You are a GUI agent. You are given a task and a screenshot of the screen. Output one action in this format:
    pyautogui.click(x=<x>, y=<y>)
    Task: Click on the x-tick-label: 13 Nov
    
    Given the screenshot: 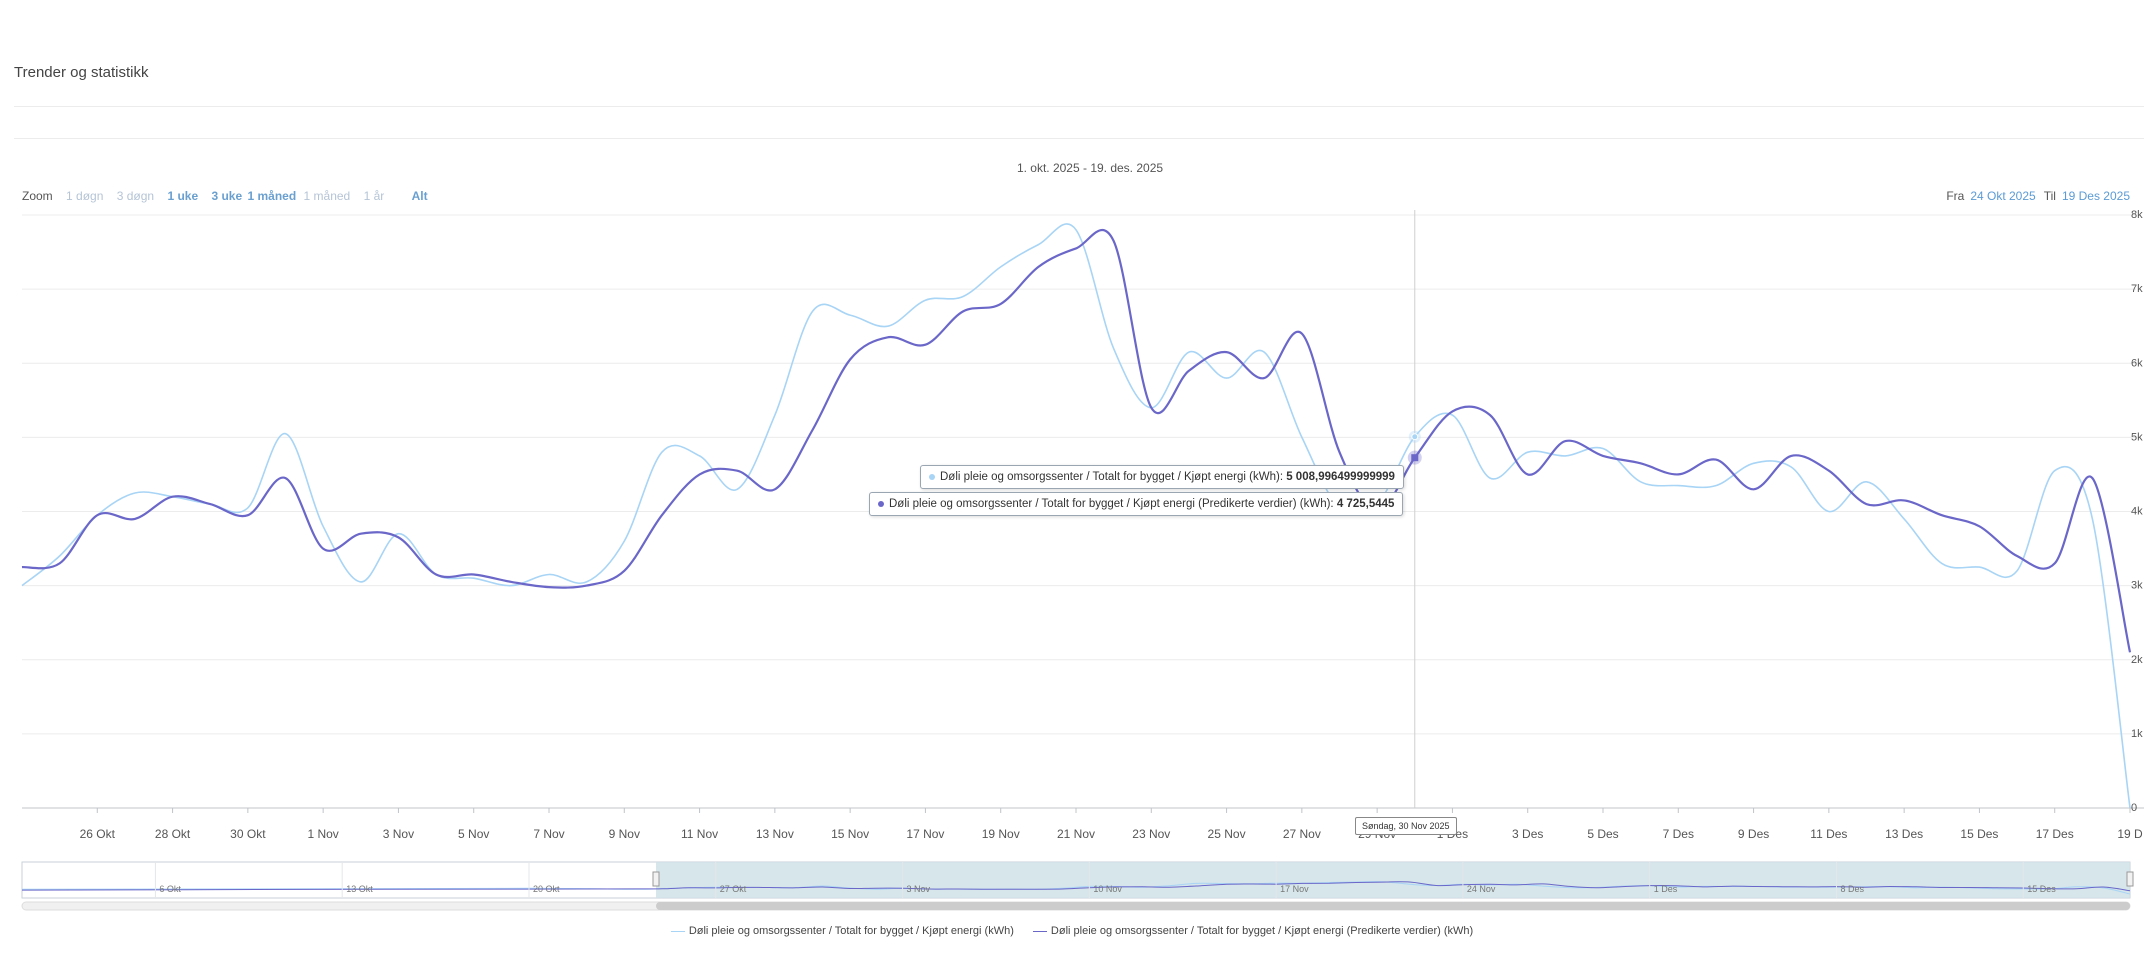 What is the action you would take?
    pyautogui.click(x=775, y=834)
    